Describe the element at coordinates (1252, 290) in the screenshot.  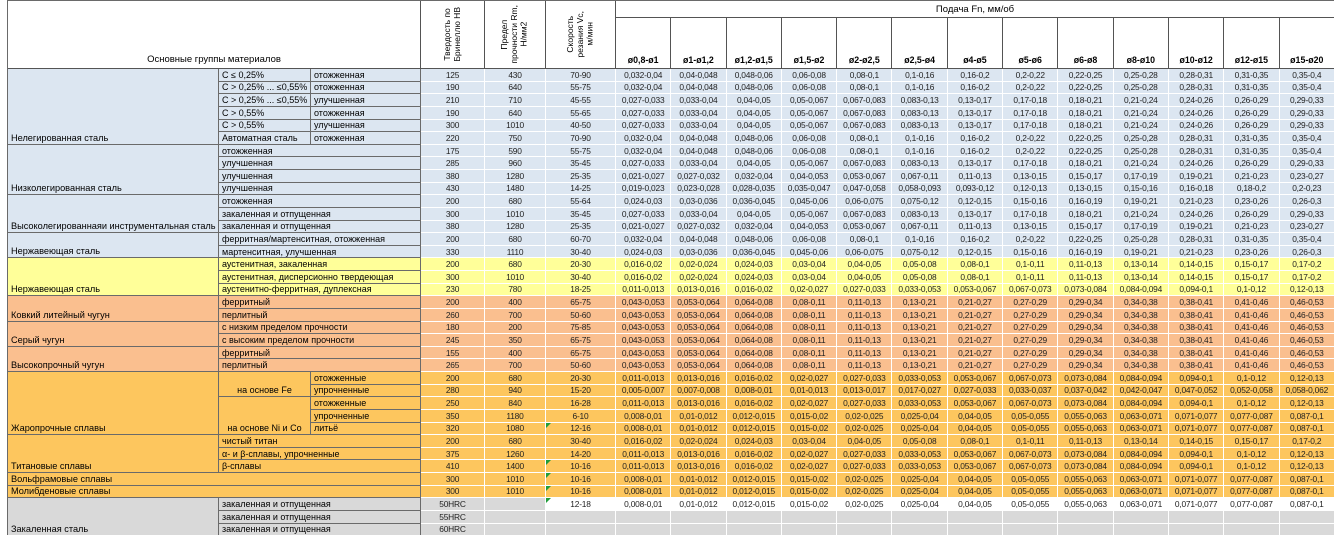
I see `feed-value: 0,1-0,12` at that location.